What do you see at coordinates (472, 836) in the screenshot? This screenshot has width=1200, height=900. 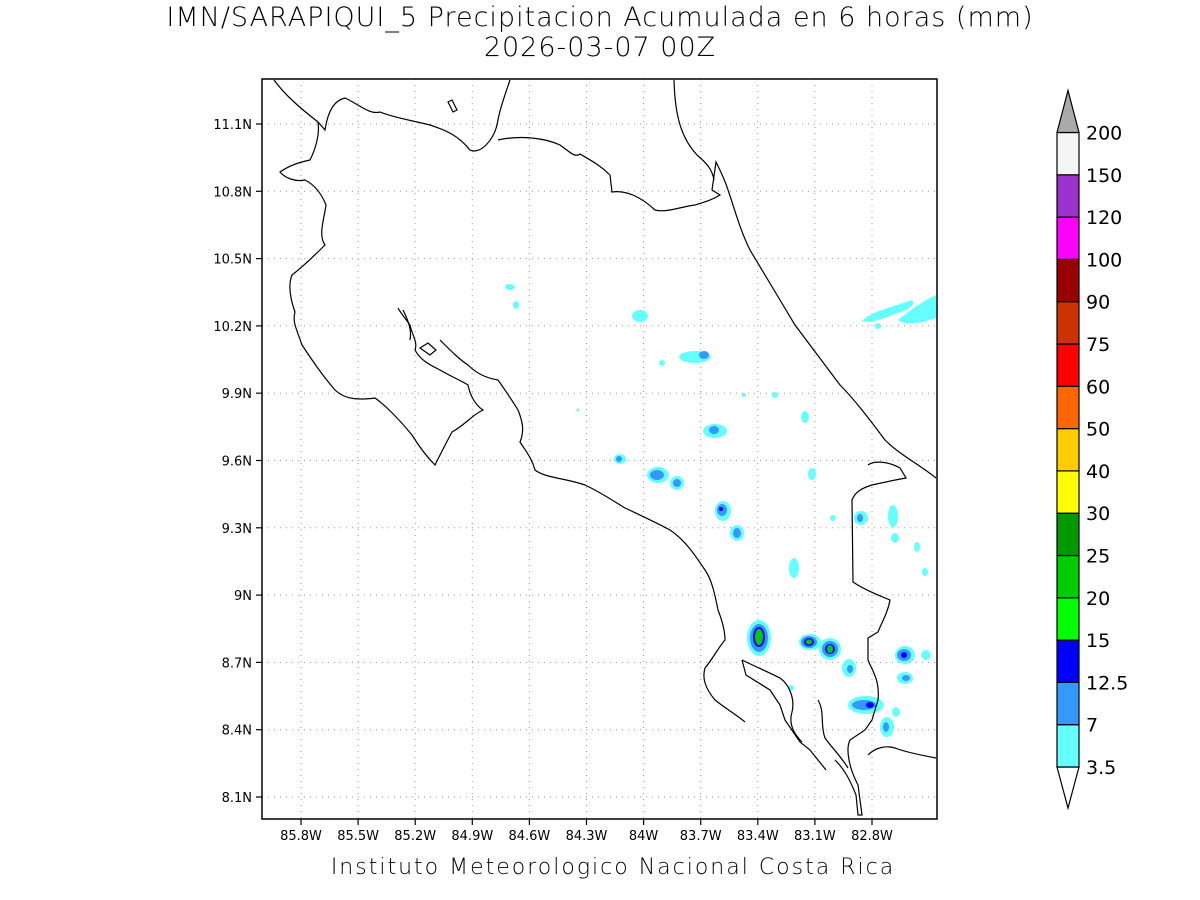 I see `lon-tick-label: 84.9W` at bounding box center [472, 836].